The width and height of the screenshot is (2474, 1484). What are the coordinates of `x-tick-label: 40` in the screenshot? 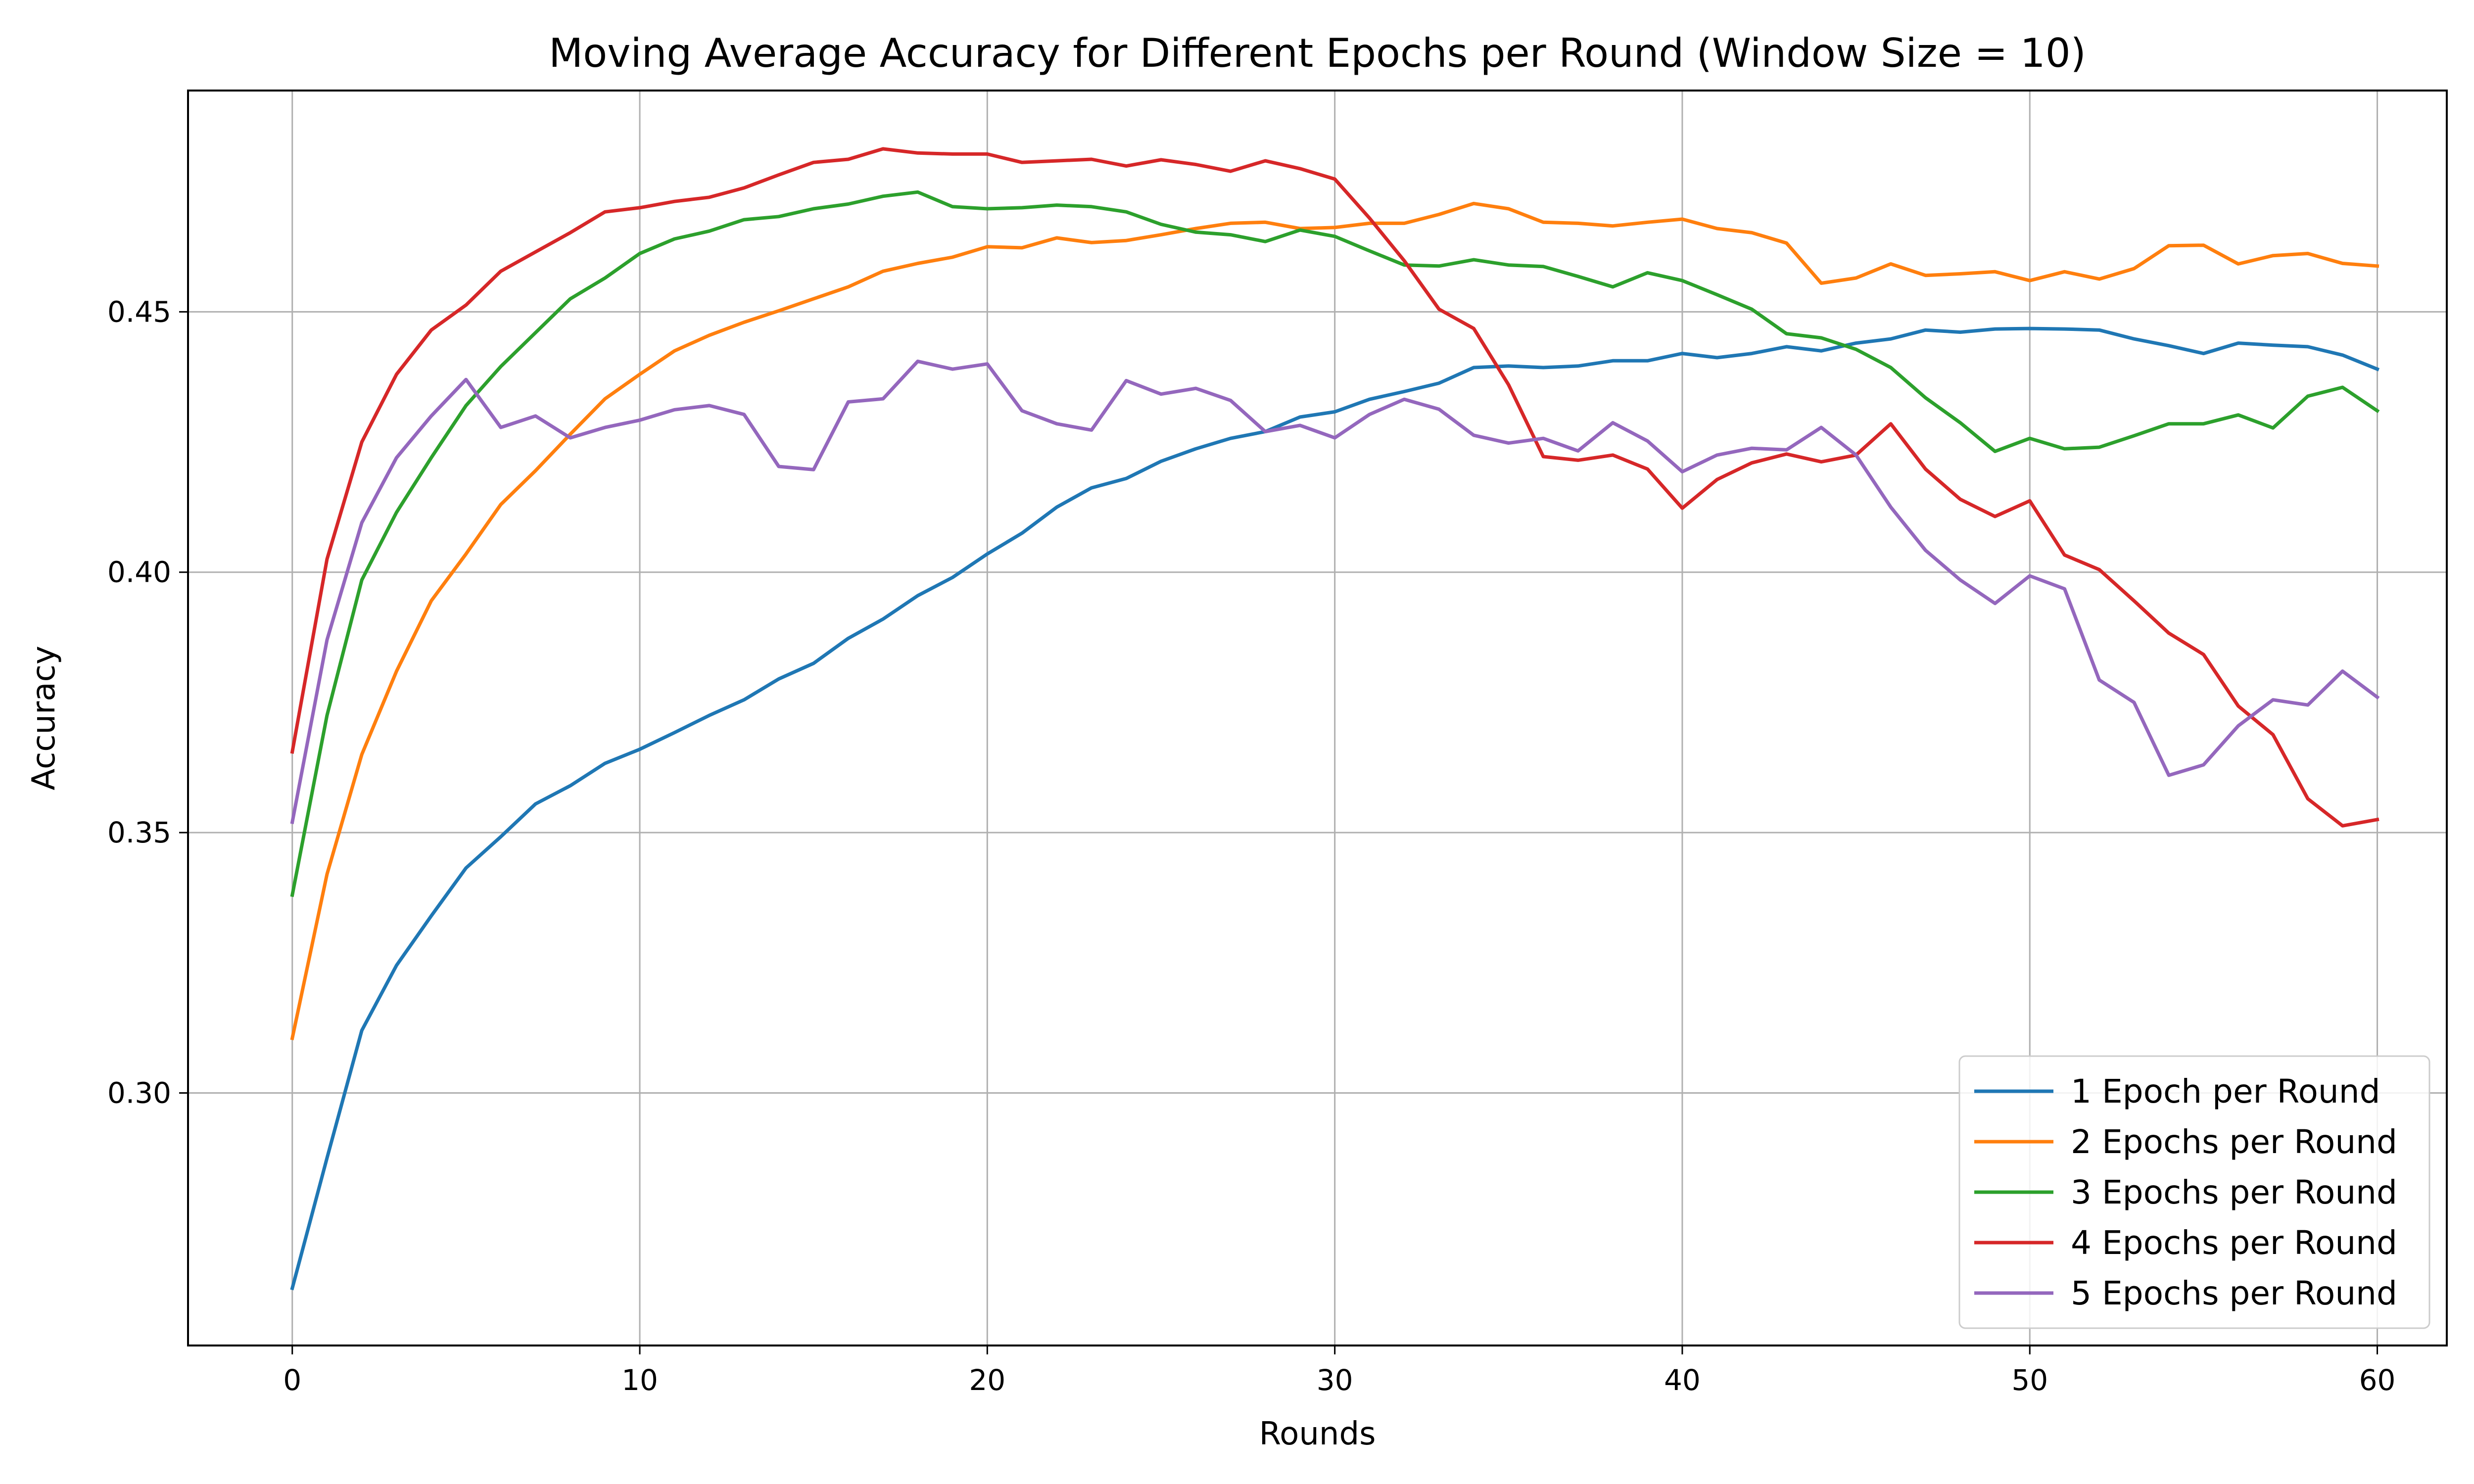 It's located at (1683, 1380).